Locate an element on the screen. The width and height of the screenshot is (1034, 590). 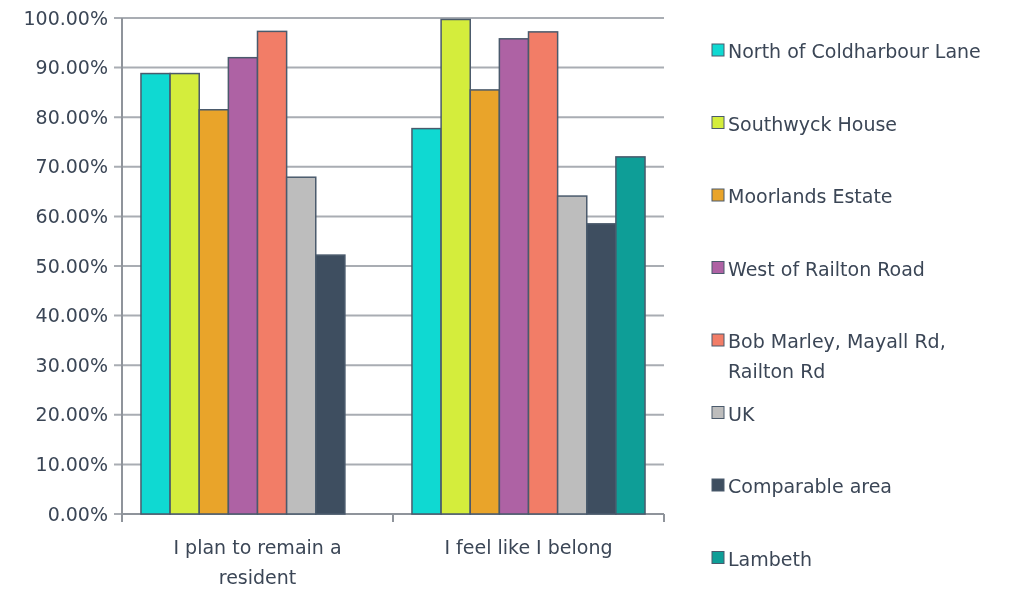
y-tick-label: 100.00% is located at coordinates (65, 17).